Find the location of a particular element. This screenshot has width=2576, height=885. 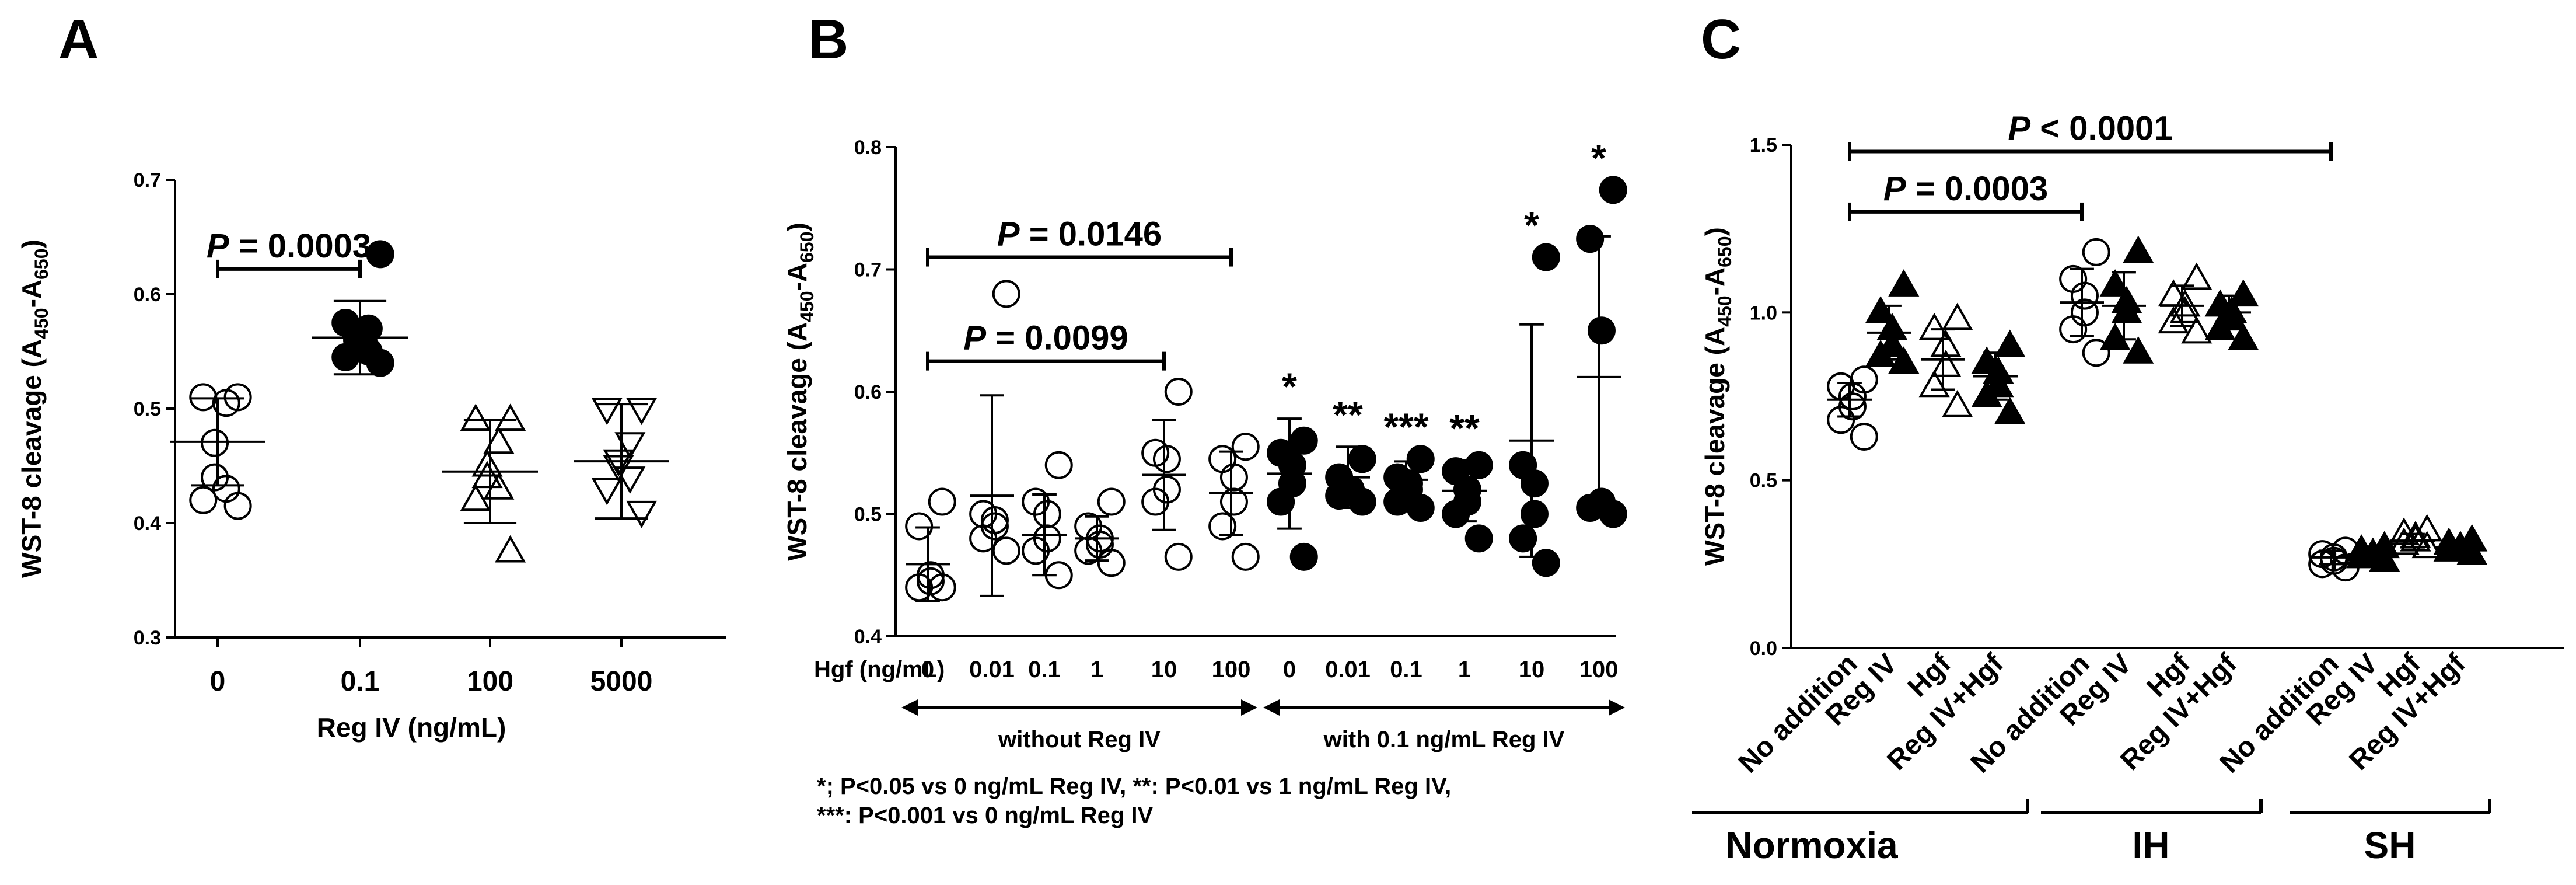

p-value-label: P = 0.0146 is located at coordinates (1079, 234).